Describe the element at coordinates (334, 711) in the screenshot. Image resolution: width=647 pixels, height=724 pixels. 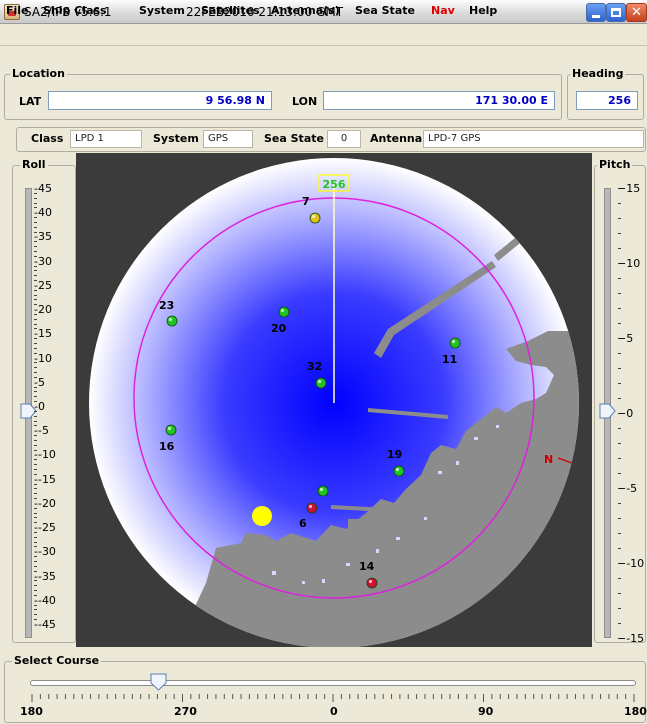
I see `course-tick-label: 0` at that location.